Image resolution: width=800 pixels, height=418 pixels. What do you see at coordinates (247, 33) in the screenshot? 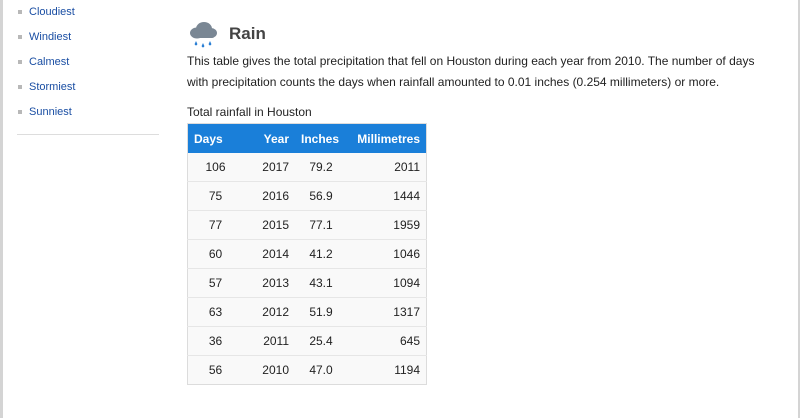
I see `section-title: Rain` at bounding box center [247, 33].